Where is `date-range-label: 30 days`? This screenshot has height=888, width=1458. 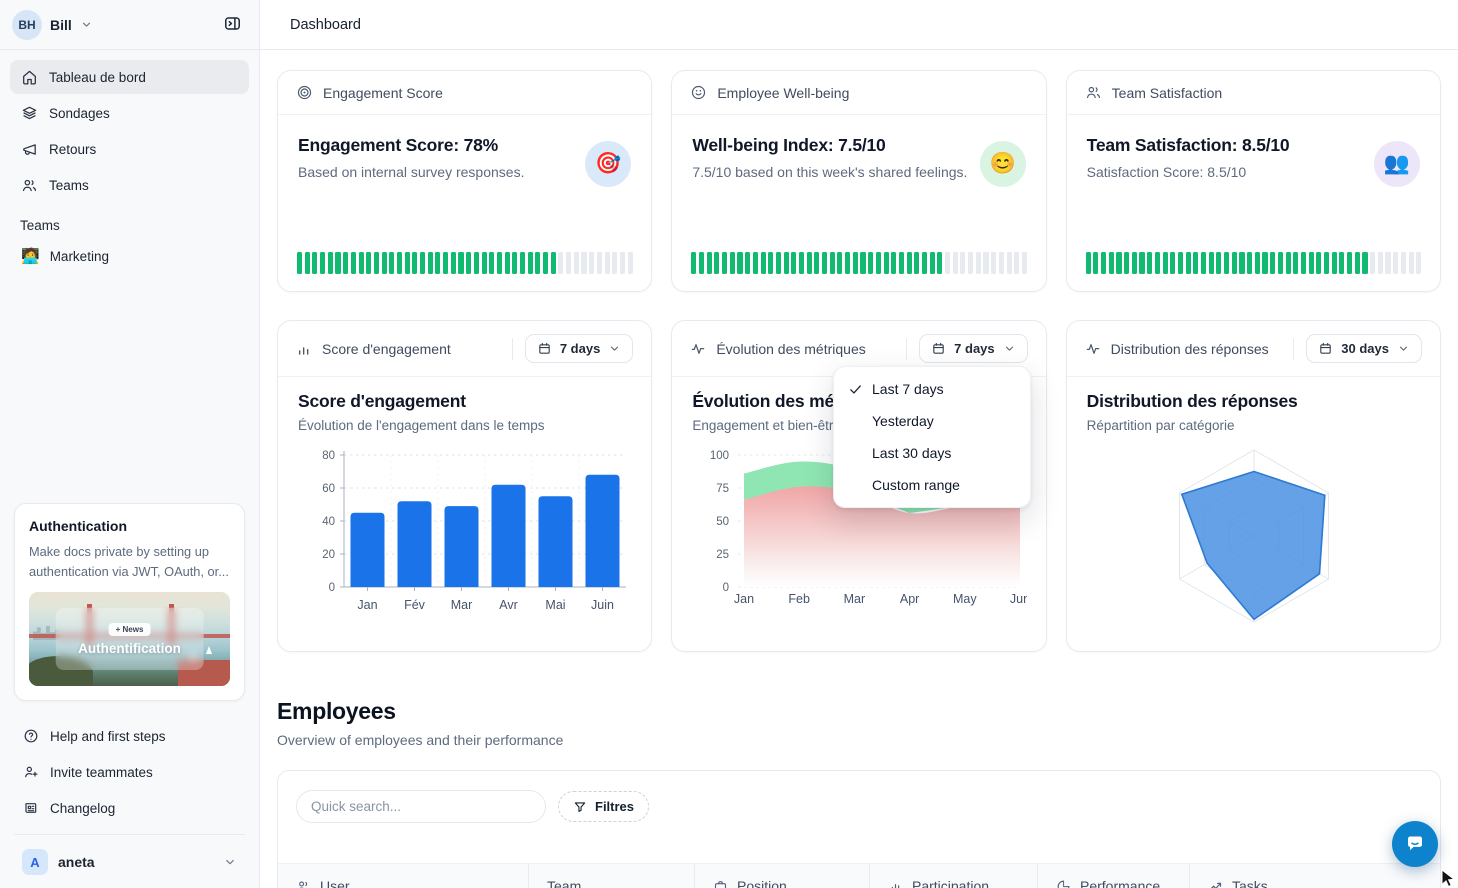 date-range-label: 30 days is located at coordinates (1365, 348).